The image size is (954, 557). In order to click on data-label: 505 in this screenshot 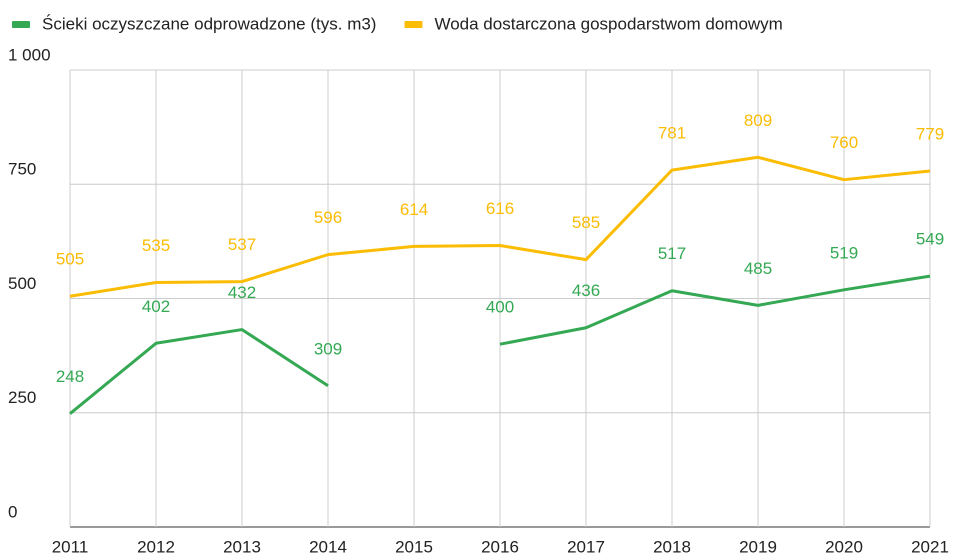, I will do `click(70, 259)`.